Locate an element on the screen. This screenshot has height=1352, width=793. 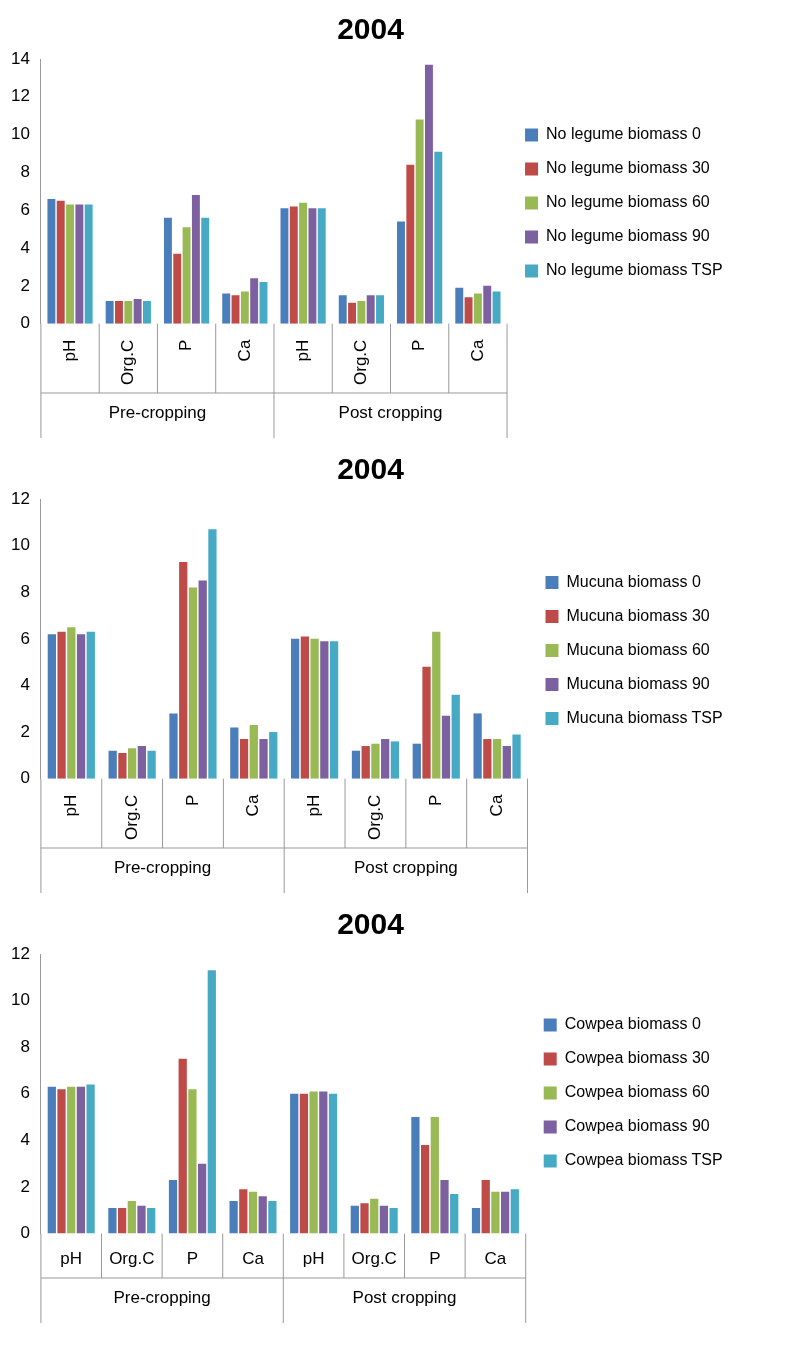
legend-label: No legume biomass 0 is located at coordinates (623, 134).